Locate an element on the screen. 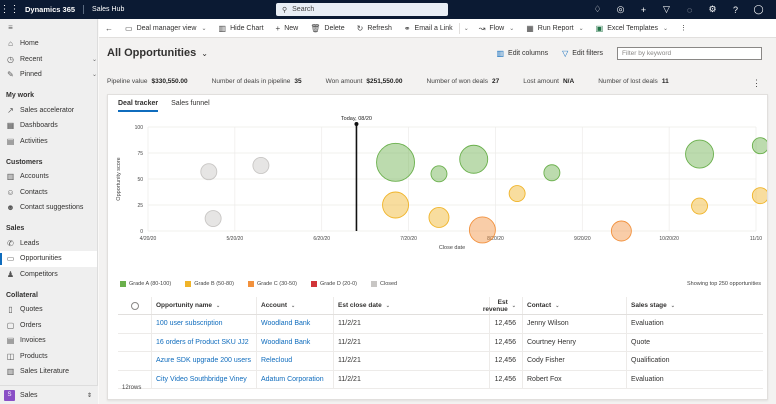 Image resolution: width=776 pixels, height=404 pixels. brand-title: Dynamics 365 is located at coordinates (52, 9).